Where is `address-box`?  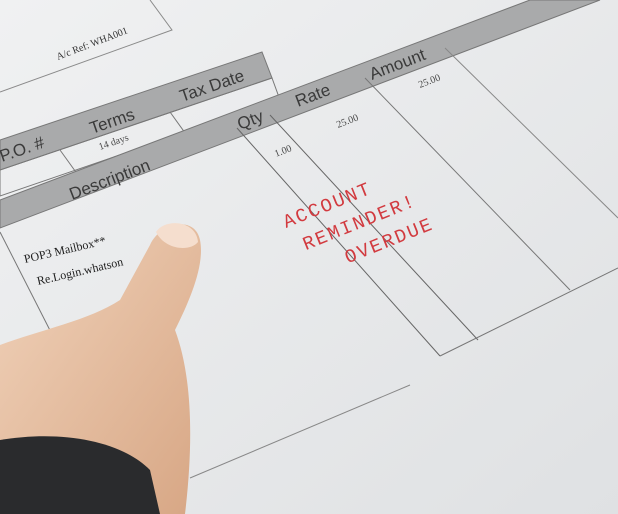 address-box is located at coordinates (86, 46).